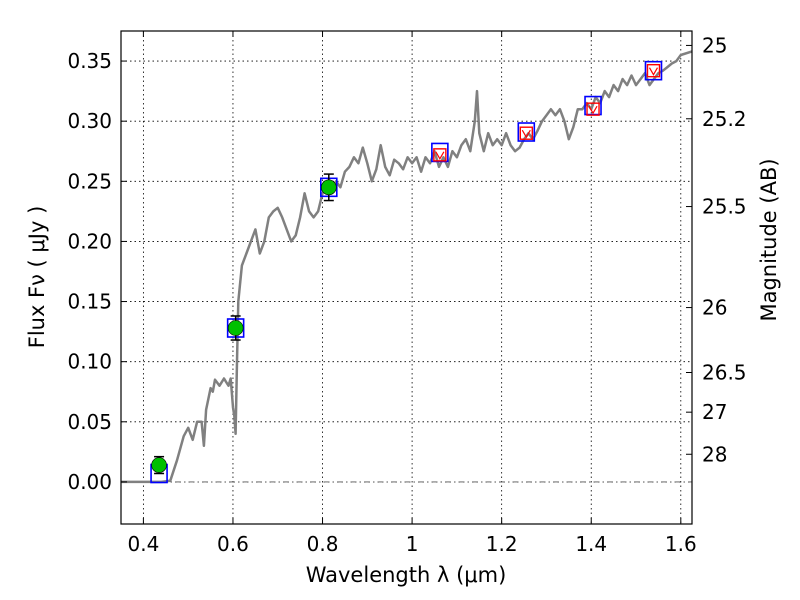 This screenshot has height=600, width=800. I want to click on y-axis-label: Flux Fν ( μJy ), so click(37, 277).